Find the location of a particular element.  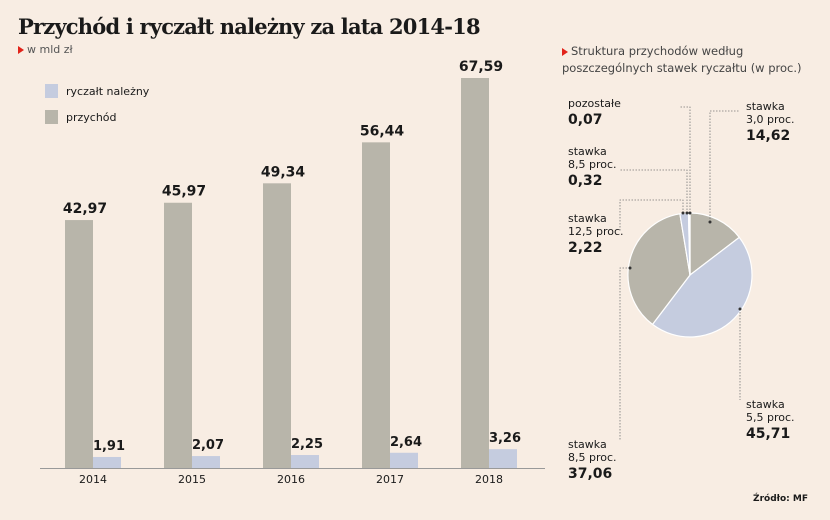

legend-label-ryczalt: ryczałt należny is located at coordinates (108, 91).